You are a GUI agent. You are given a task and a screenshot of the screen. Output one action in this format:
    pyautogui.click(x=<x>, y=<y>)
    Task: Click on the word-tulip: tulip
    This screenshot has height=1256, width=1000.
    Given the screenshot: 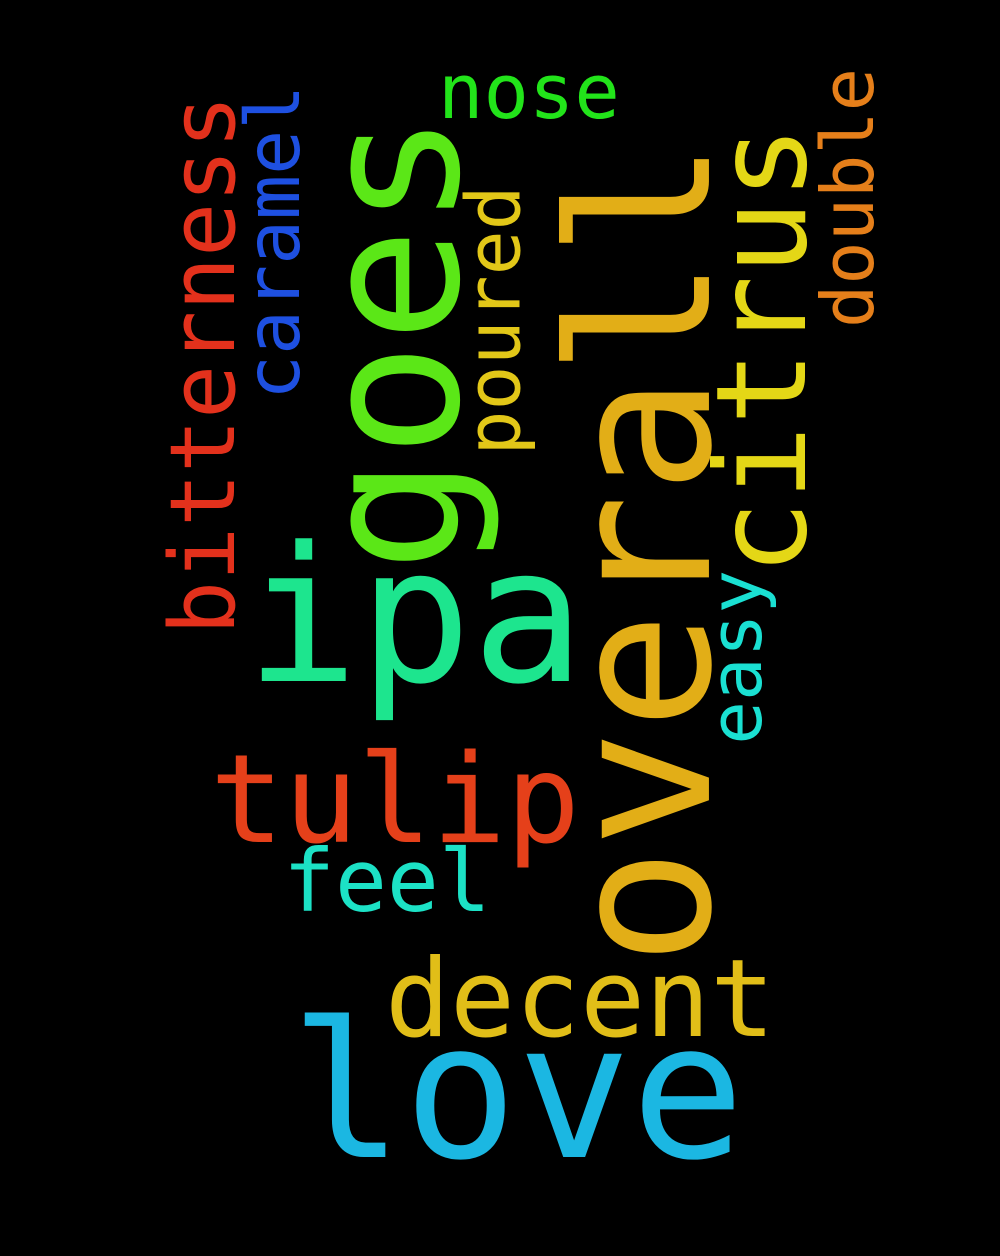 What is the action you would take?
    pyautogui.click(x=395, y=799)
    